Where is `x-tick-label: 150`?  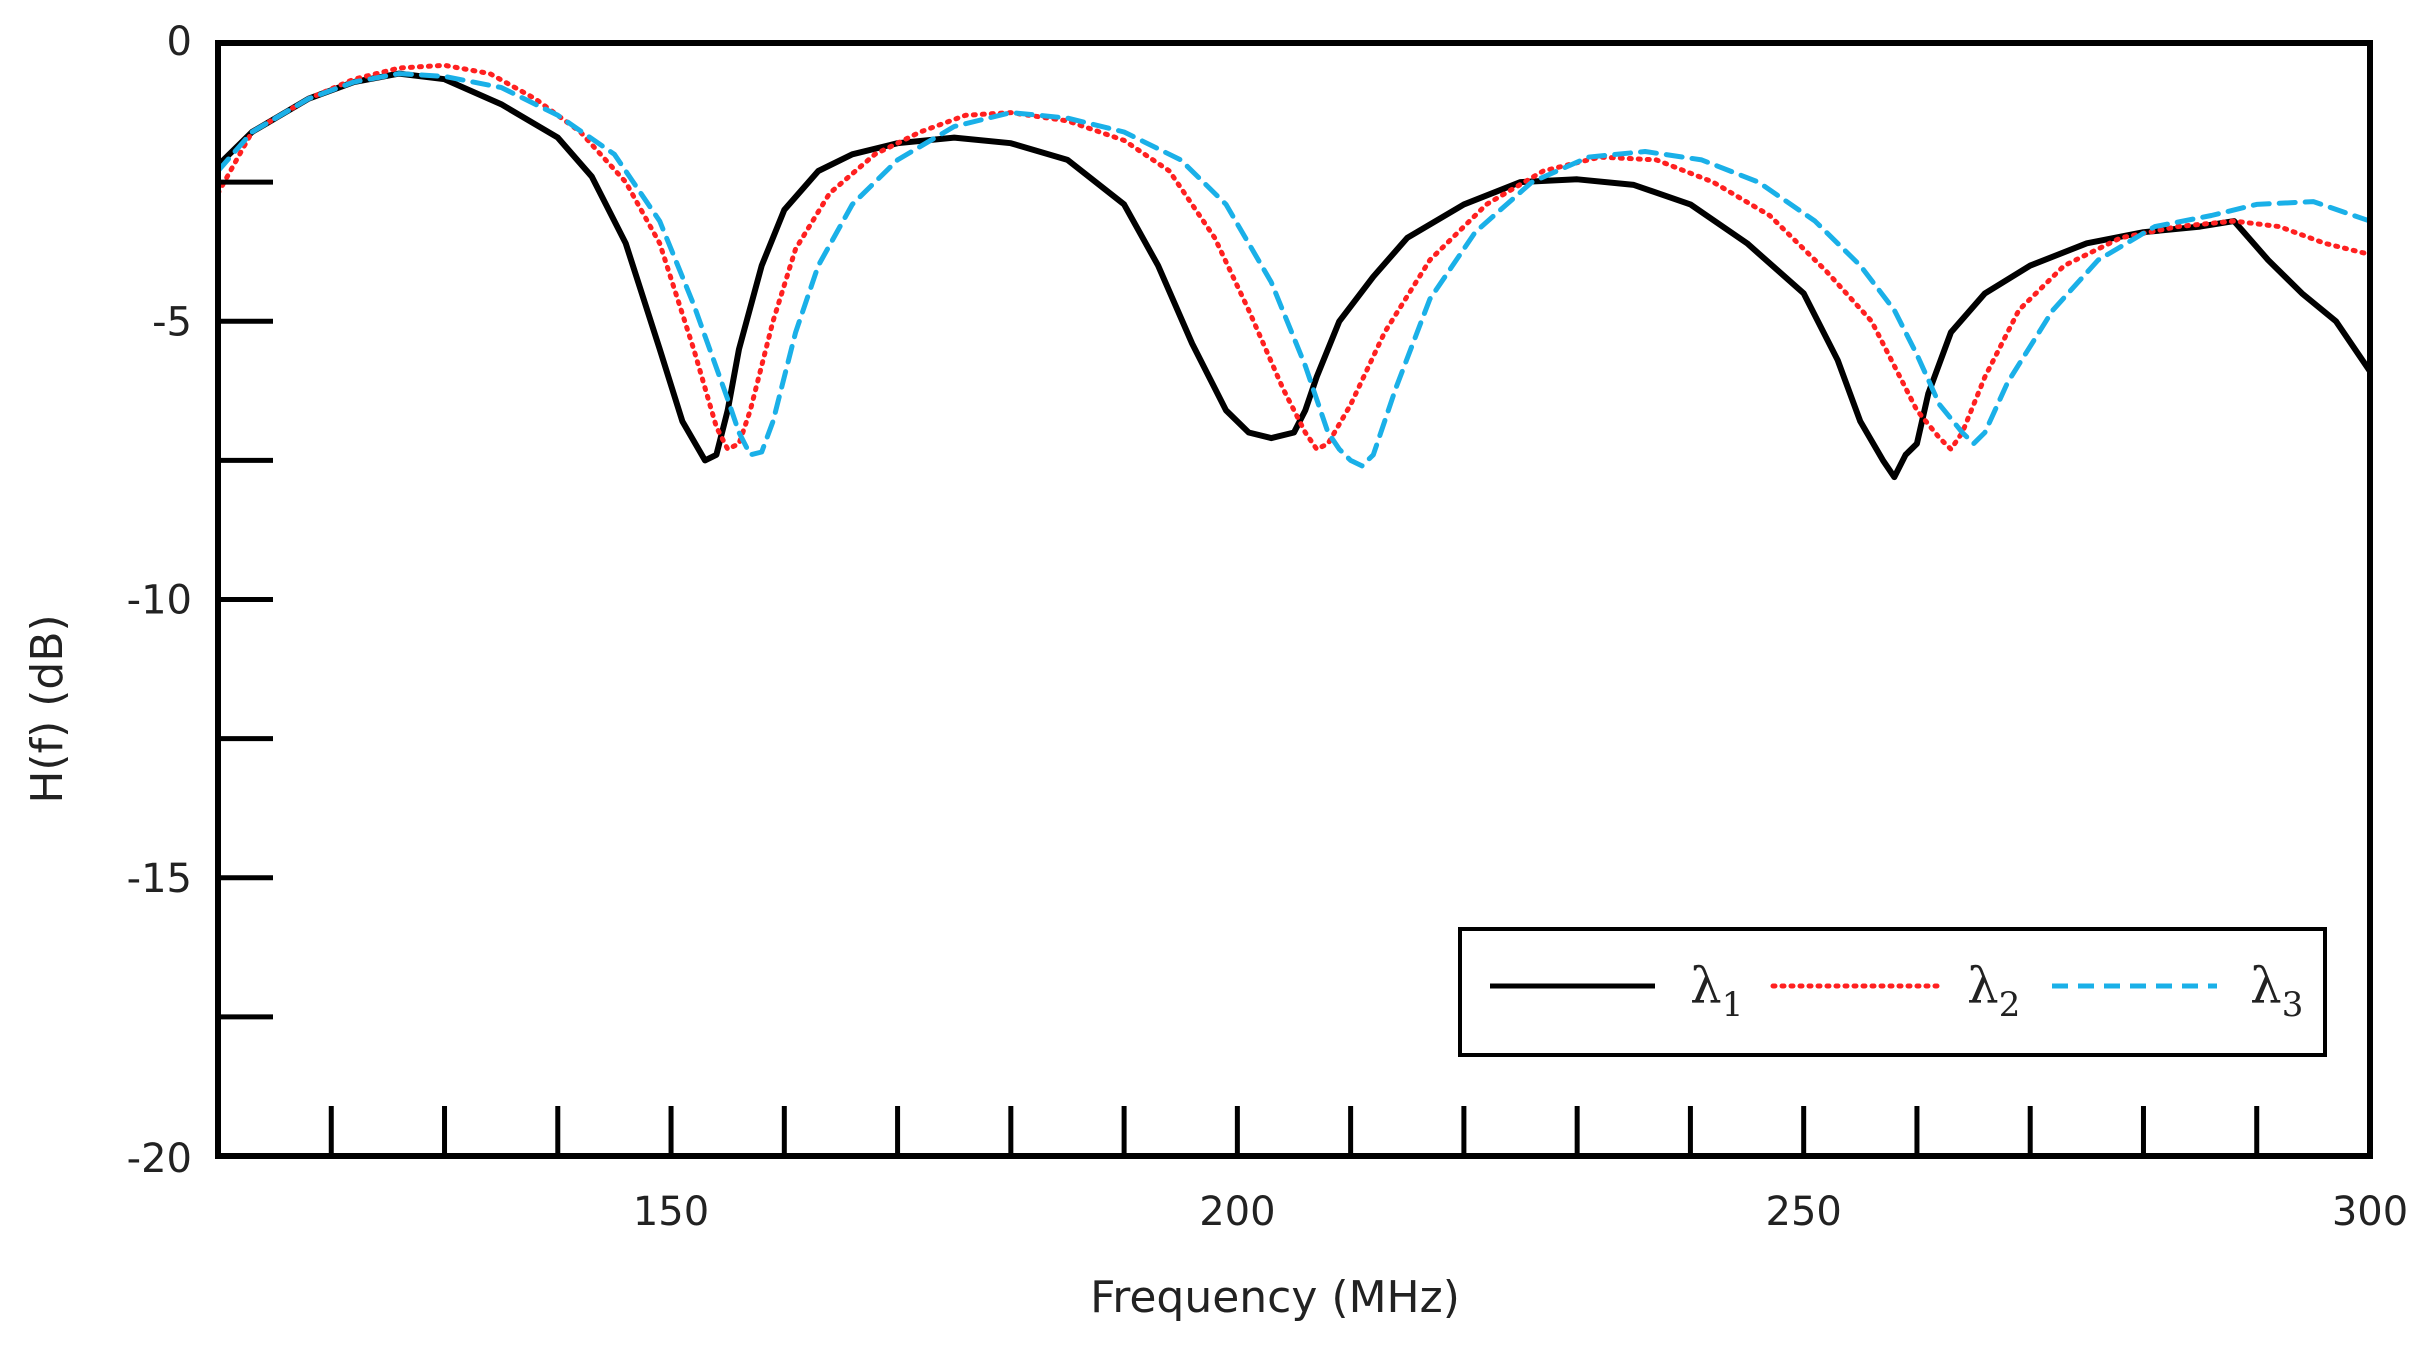 x-tick-label: 150 is located at coordinates (671, 1212).